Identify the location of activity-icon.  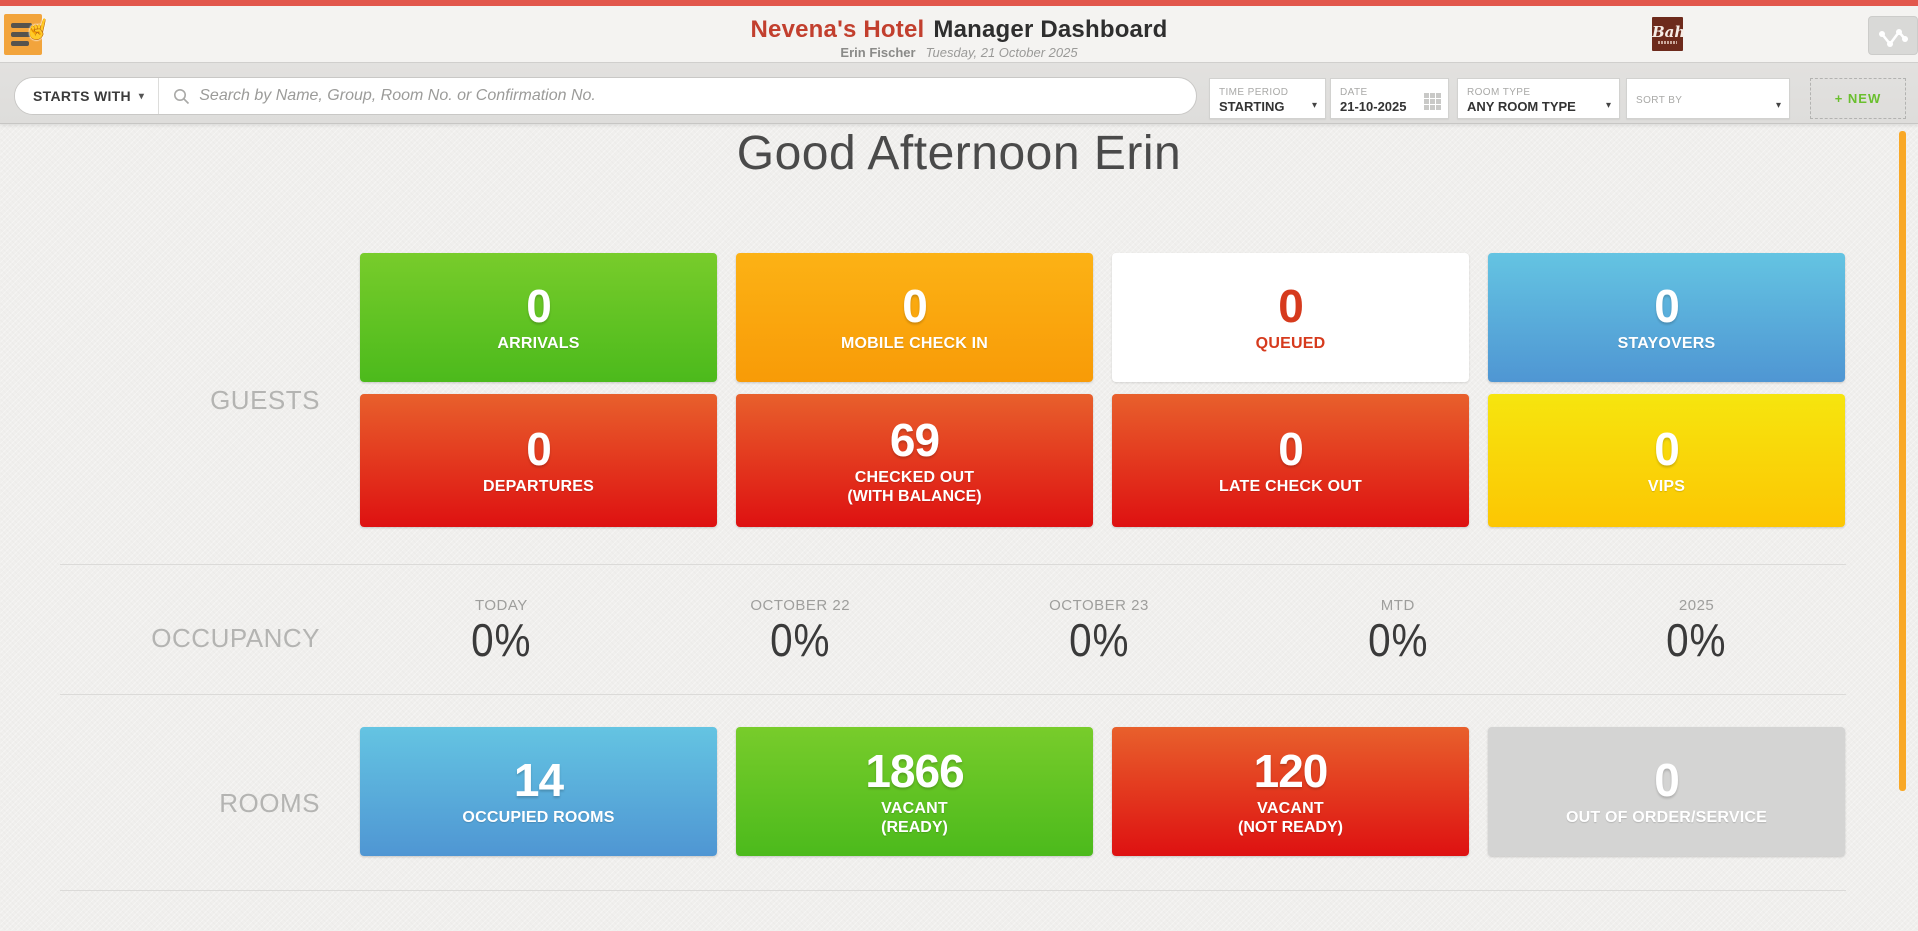
(1893, 38).